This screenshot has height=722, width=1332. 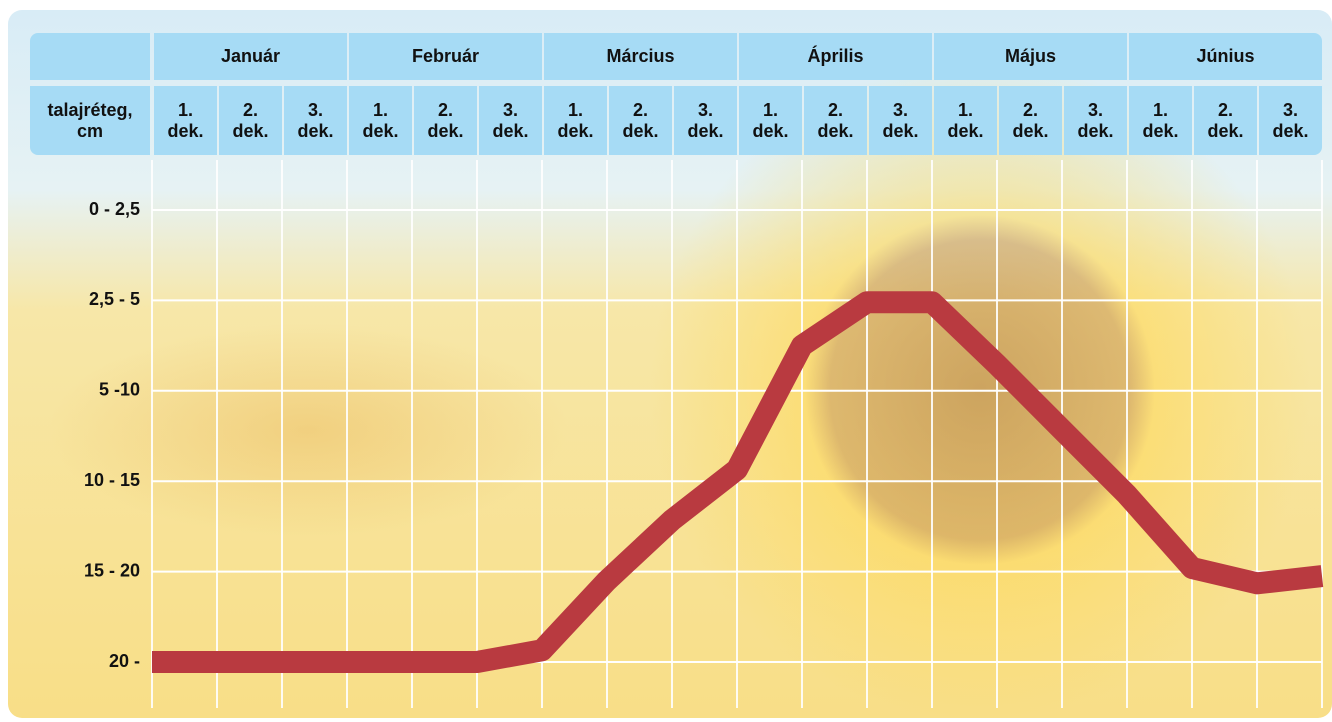 What do you see at coordinates (1030, 56) in the screenshot?
I see `month-header: Május` at bounding box center [1030, 56].